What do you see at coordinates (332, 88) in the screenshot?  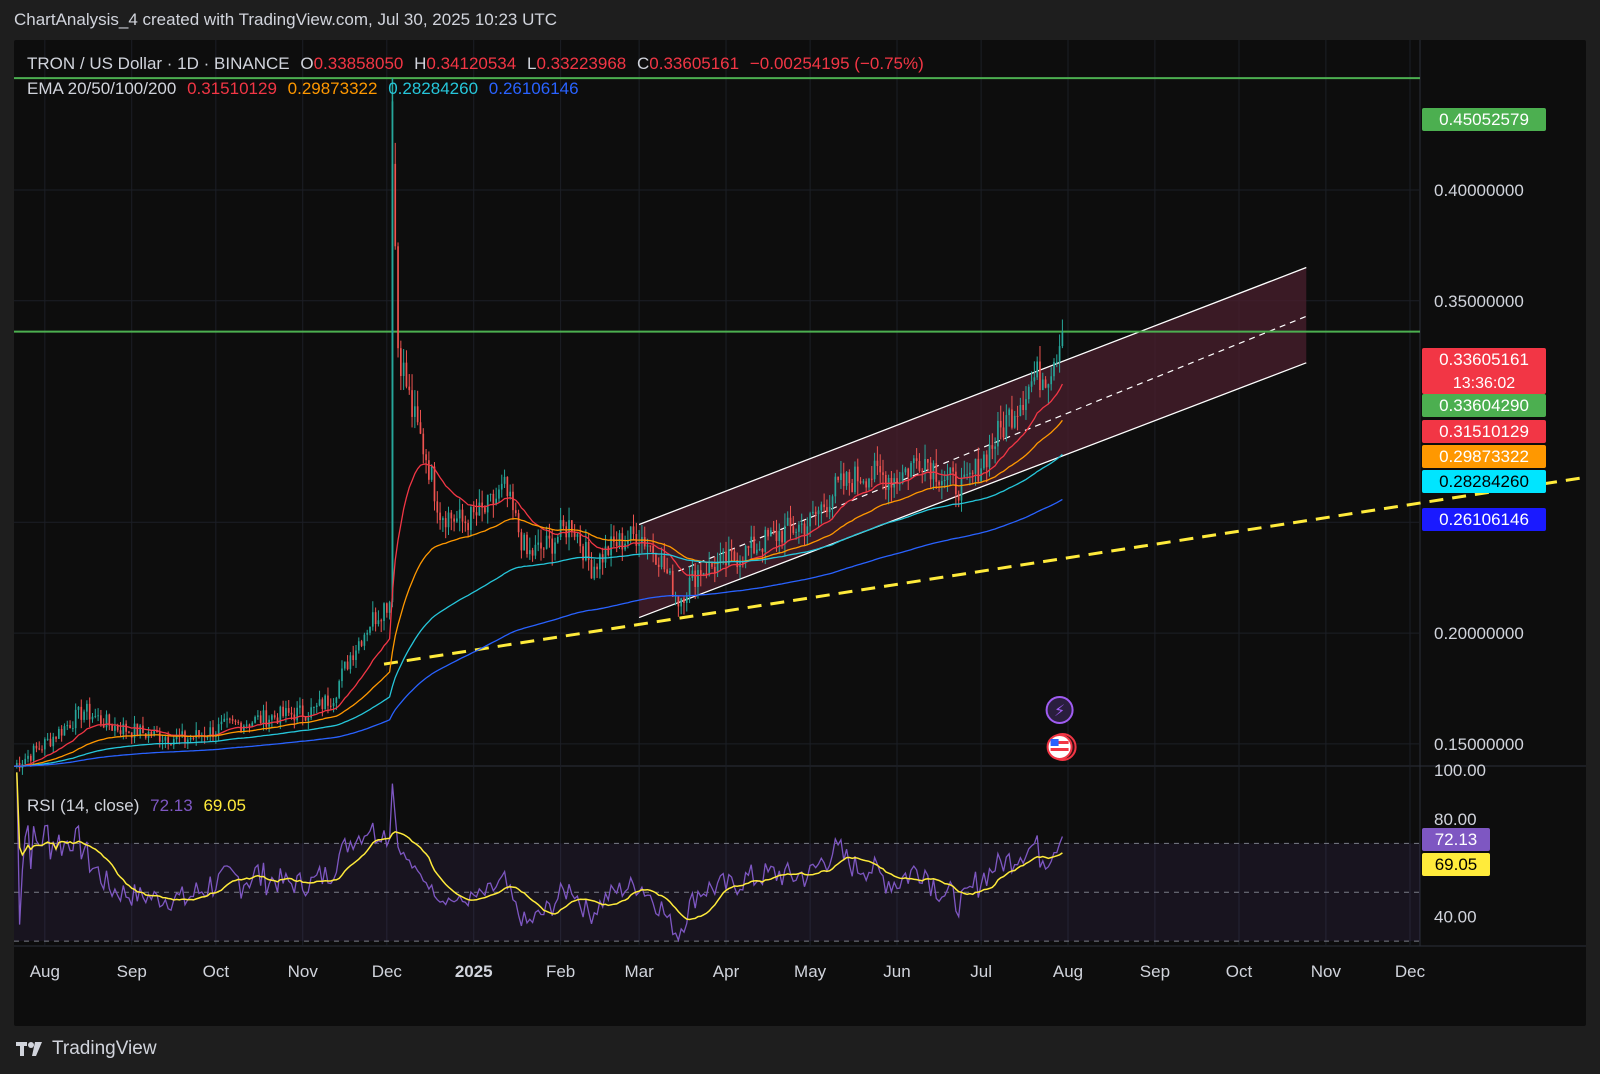 I see `ema50-value: 0.29873322` at bounding box center [332, 88].